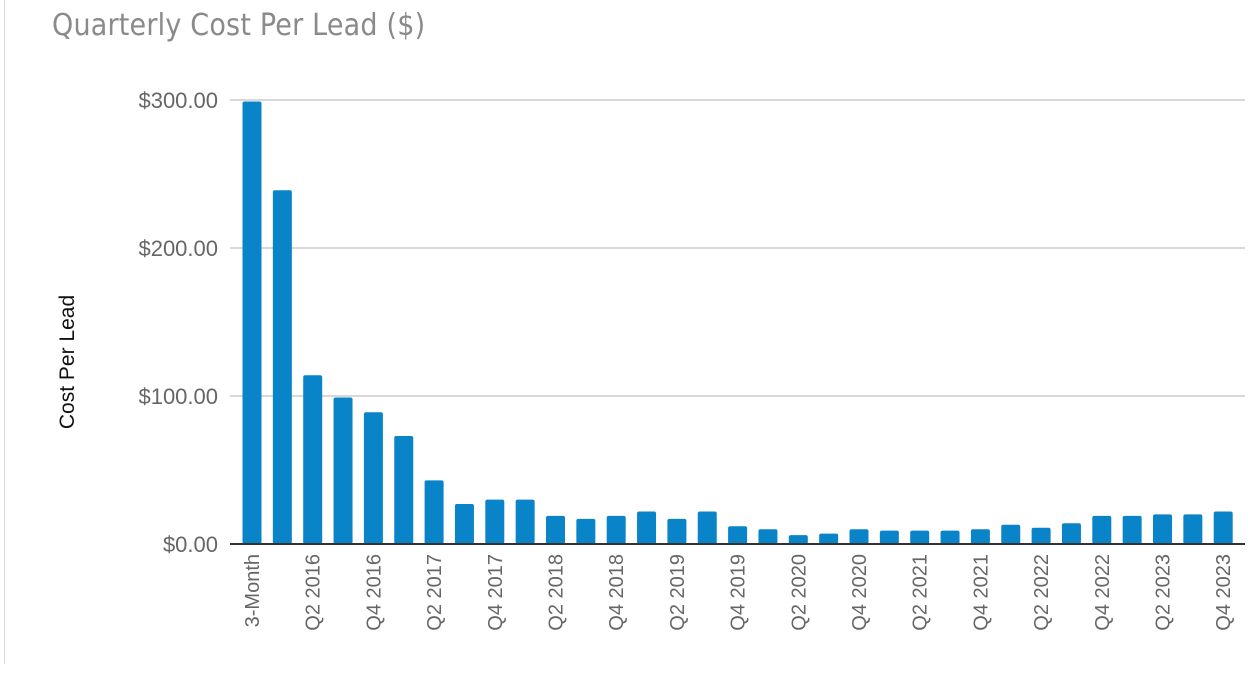  Describe the element at coordinates (617, 592) in the screenshot. I see `x-tick-label: Q4 2018` at that location.